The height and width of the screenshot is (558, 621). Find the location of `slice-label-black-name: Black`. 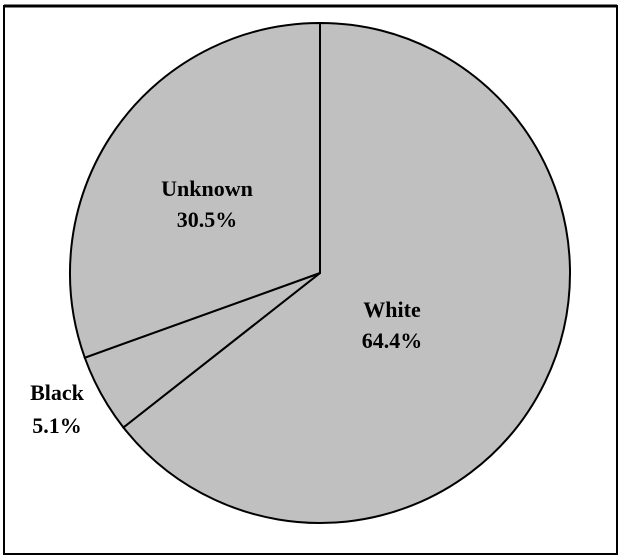

slice-label-black-name: Black is located at coordinates (57, 392).